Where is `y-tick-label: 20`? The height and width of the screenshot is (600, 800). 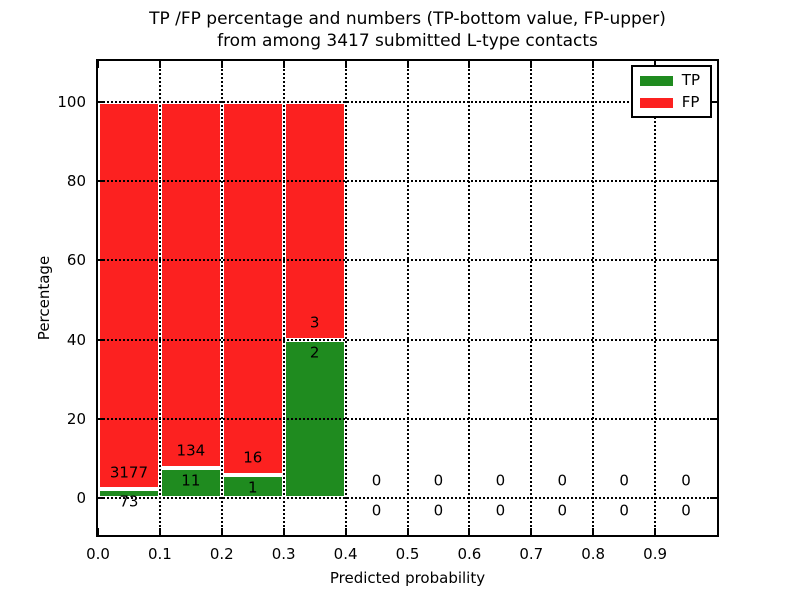
y-tick-label: 20 is located at coordinates (76, 418).